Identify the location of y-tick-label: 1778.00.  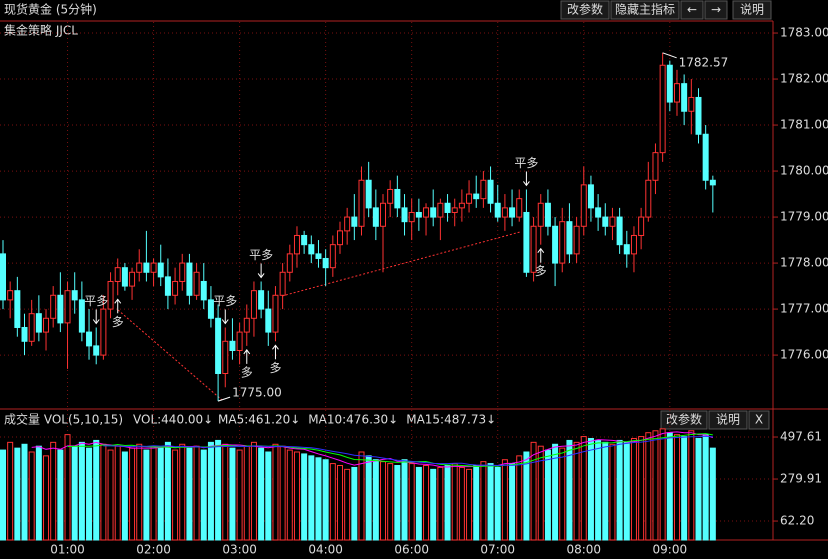
(804, 263).